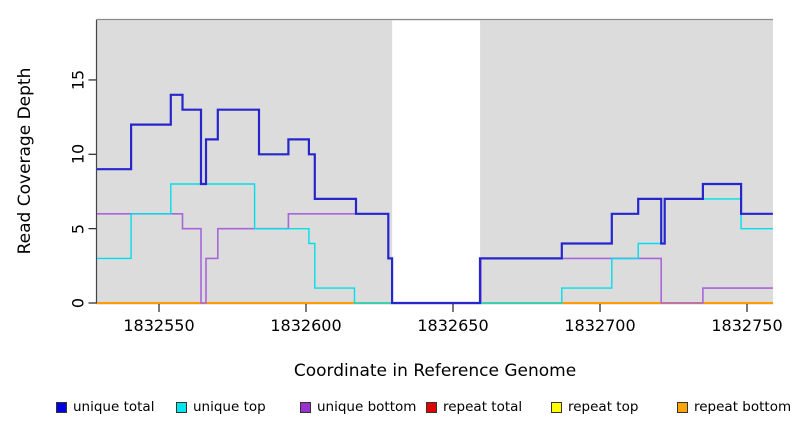 This screenshot has height=432, width=792. I want to click on x-axis-title: Coordinate in Reference Genome, so click(435, 371).